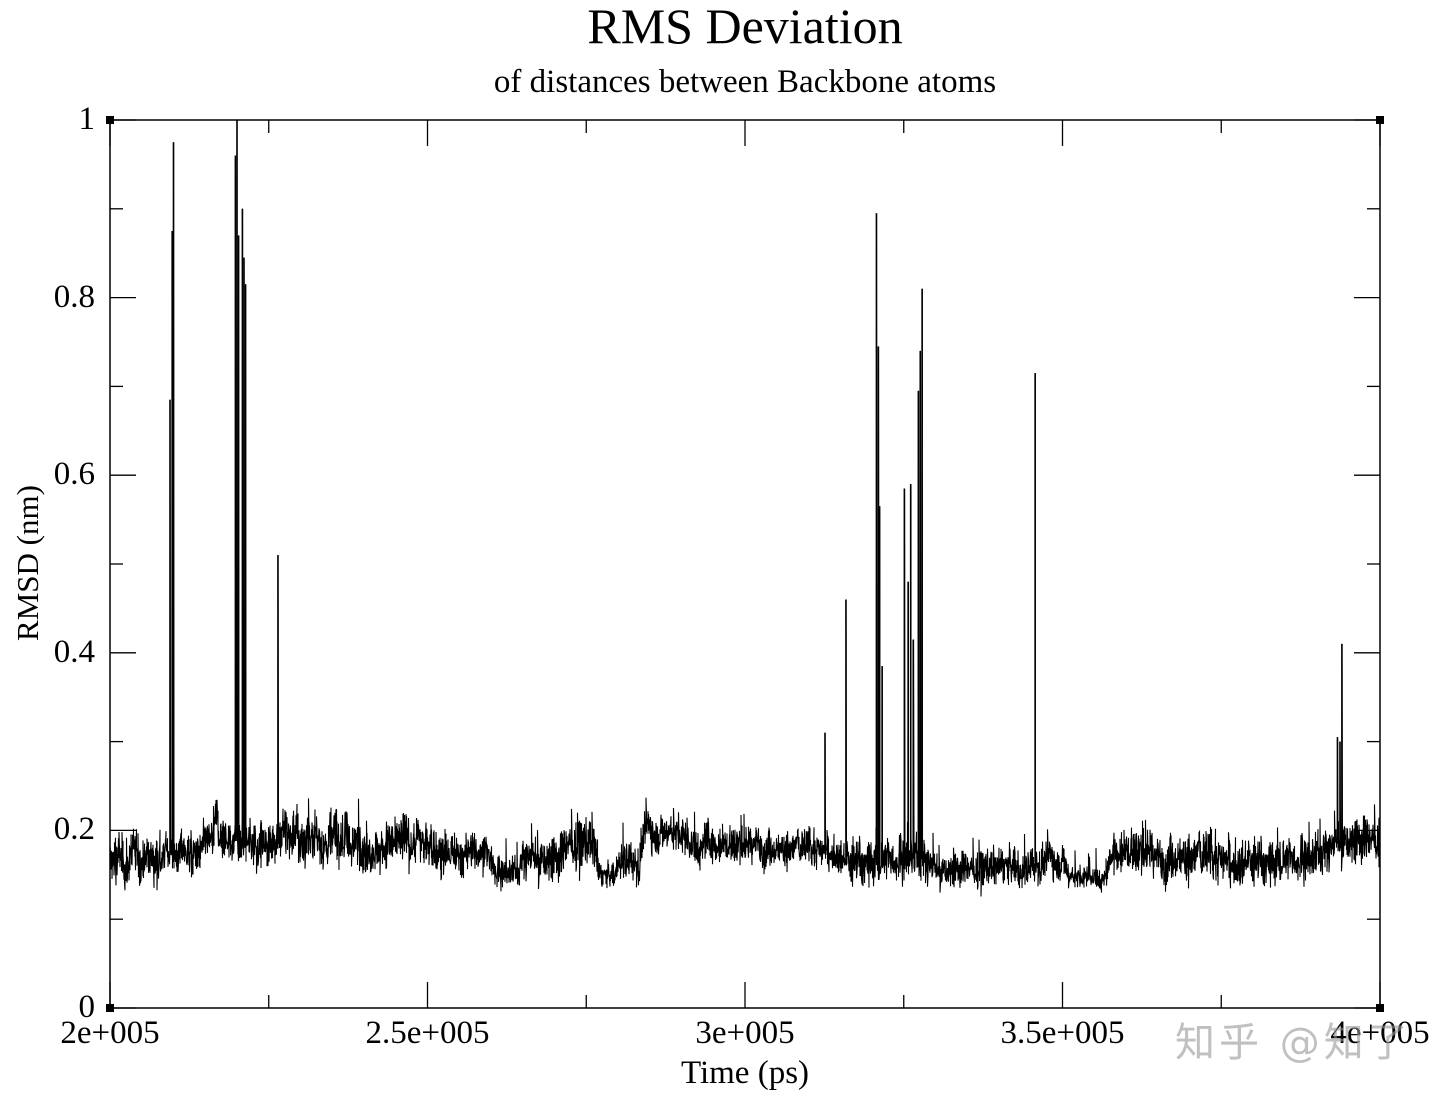  What do you see at coordinates (1062, 1033) in the screenshot?
I see `x-tick-label: 3.5e+005` at bounding box center [1062, 1033].